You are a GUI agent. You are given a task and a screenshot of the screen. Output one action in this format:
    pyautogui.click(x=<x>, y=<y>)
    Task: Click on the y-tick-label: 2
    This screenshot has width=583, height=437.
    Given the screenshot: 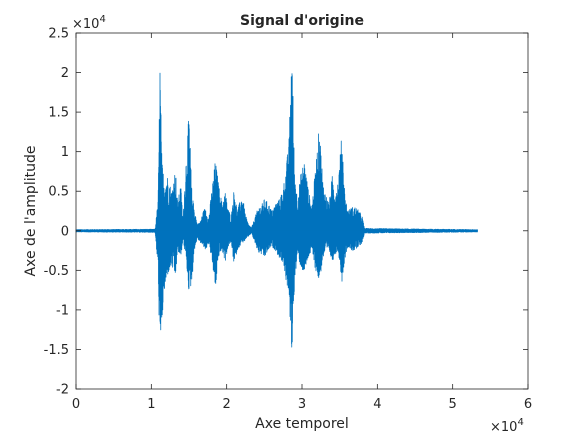 What is the action you would take?
    pyautogui.click(x=65, y=73)
    